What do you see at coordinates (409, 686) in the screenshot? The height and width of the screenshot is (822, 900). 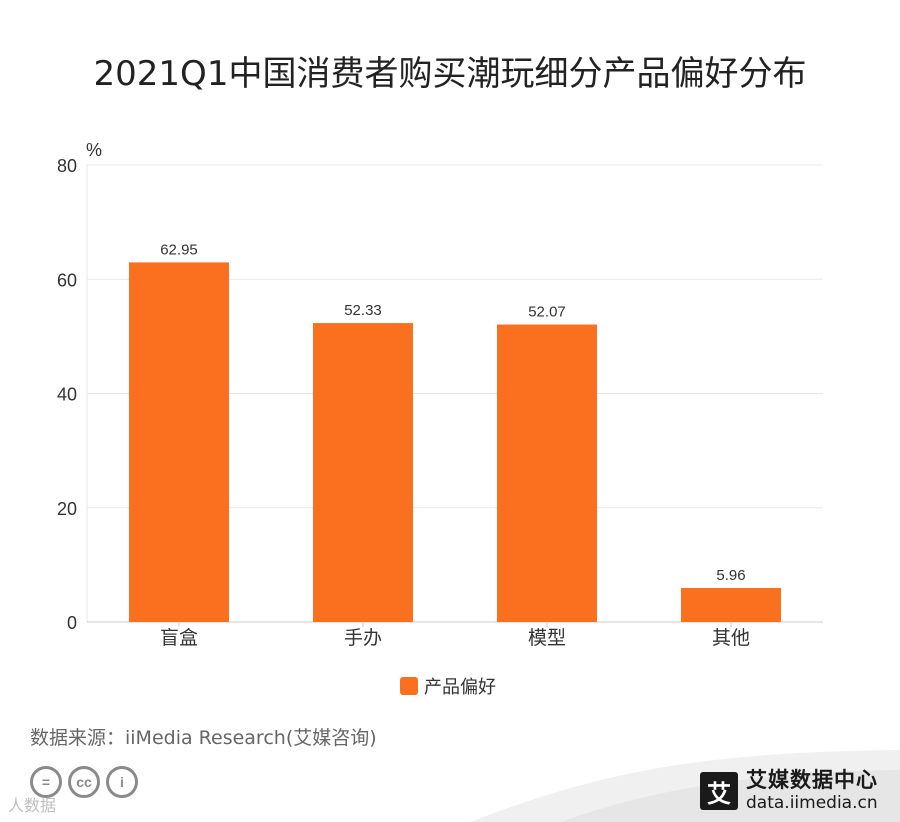 I see `legend-swatch` at bounding box center [409, 686].